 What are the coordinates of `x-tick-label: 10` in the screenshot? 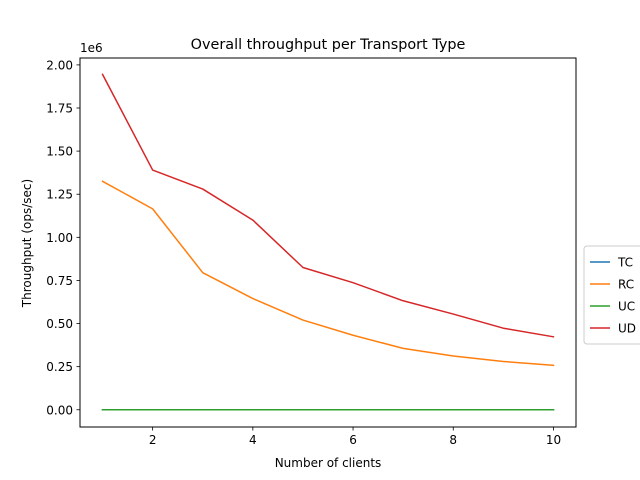 It's located at (553, 440).